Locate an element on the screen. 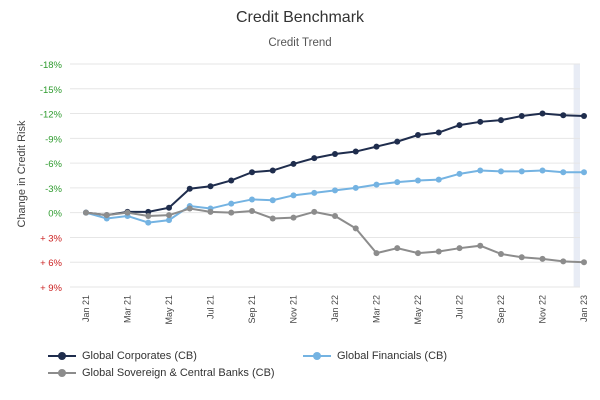 This screenshot has width=600, height=400. chart-subtitle: Credit Trend is located at coordinates (300, 43).